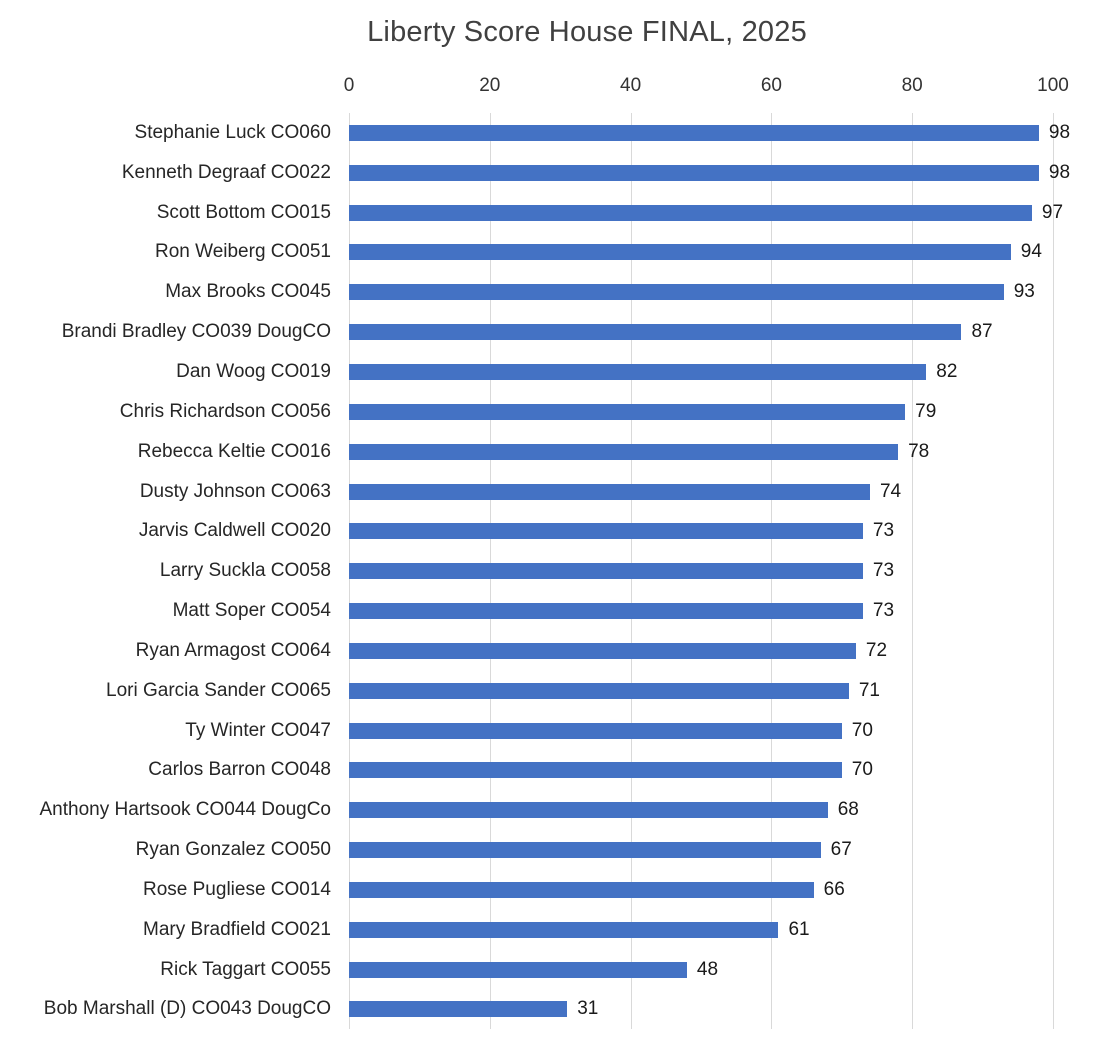 The width and height of the screenshot is (1114, 1052). Describe the element at coordinates (245, 571) in the screenshot. I see `category-label: Larry Suckla CO058` at that location.